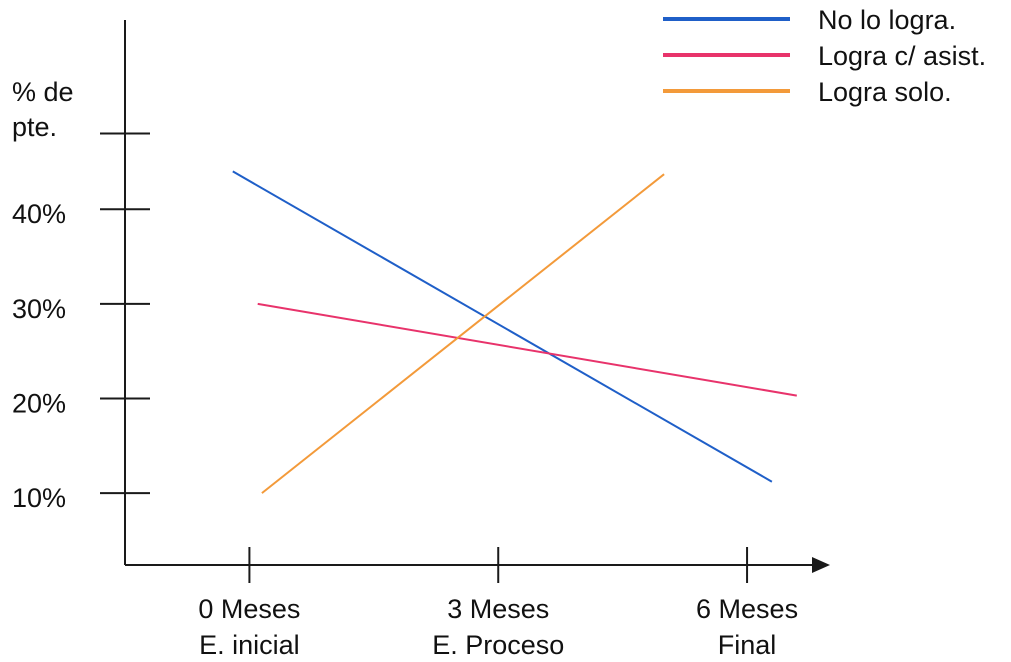 This screenshot has height=662, width=1011. What do you see at coordinates (885, 92) in the screenshot?
I see `legend-label: Logra solo.` at bounding box center [885, 92].